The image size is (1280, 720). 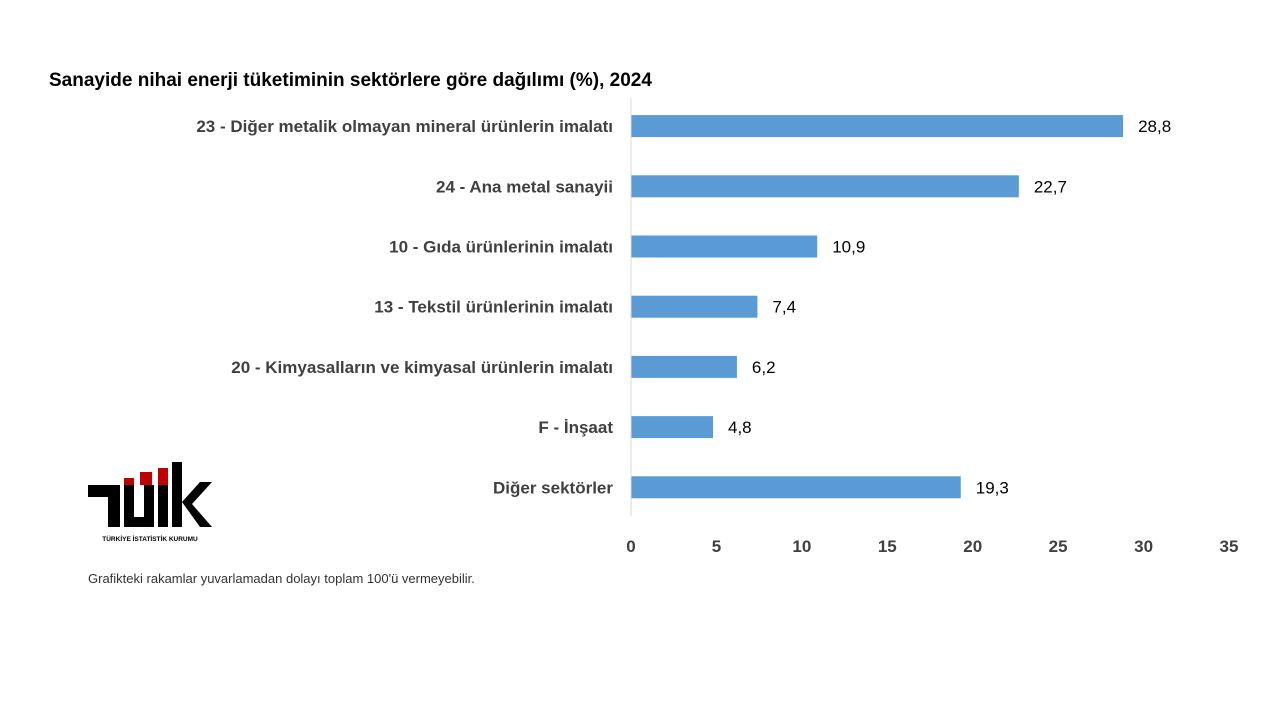 What do you see at coordinates (553, 487) in the screenshot?
I see `category-label: Diğer sektörler` at bounding box center [553, 487].